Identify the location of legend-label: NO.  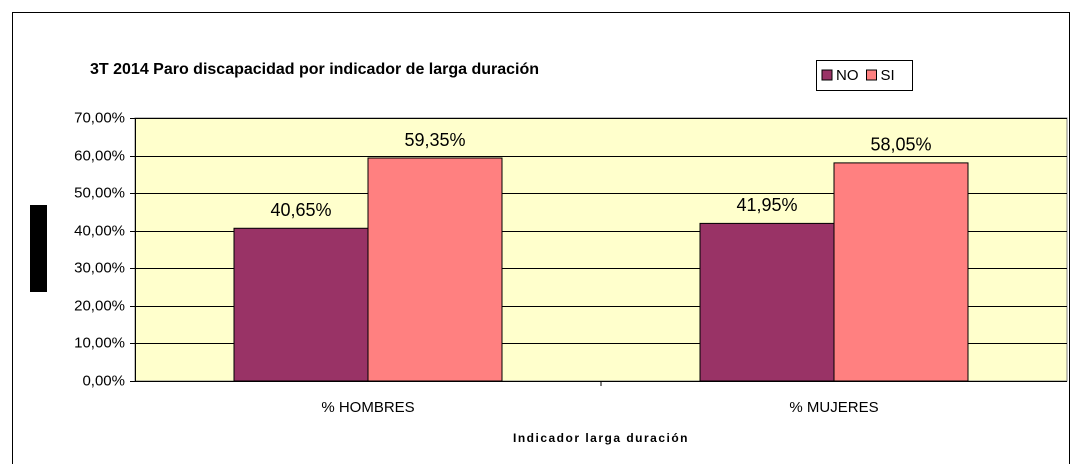
(847, 75).